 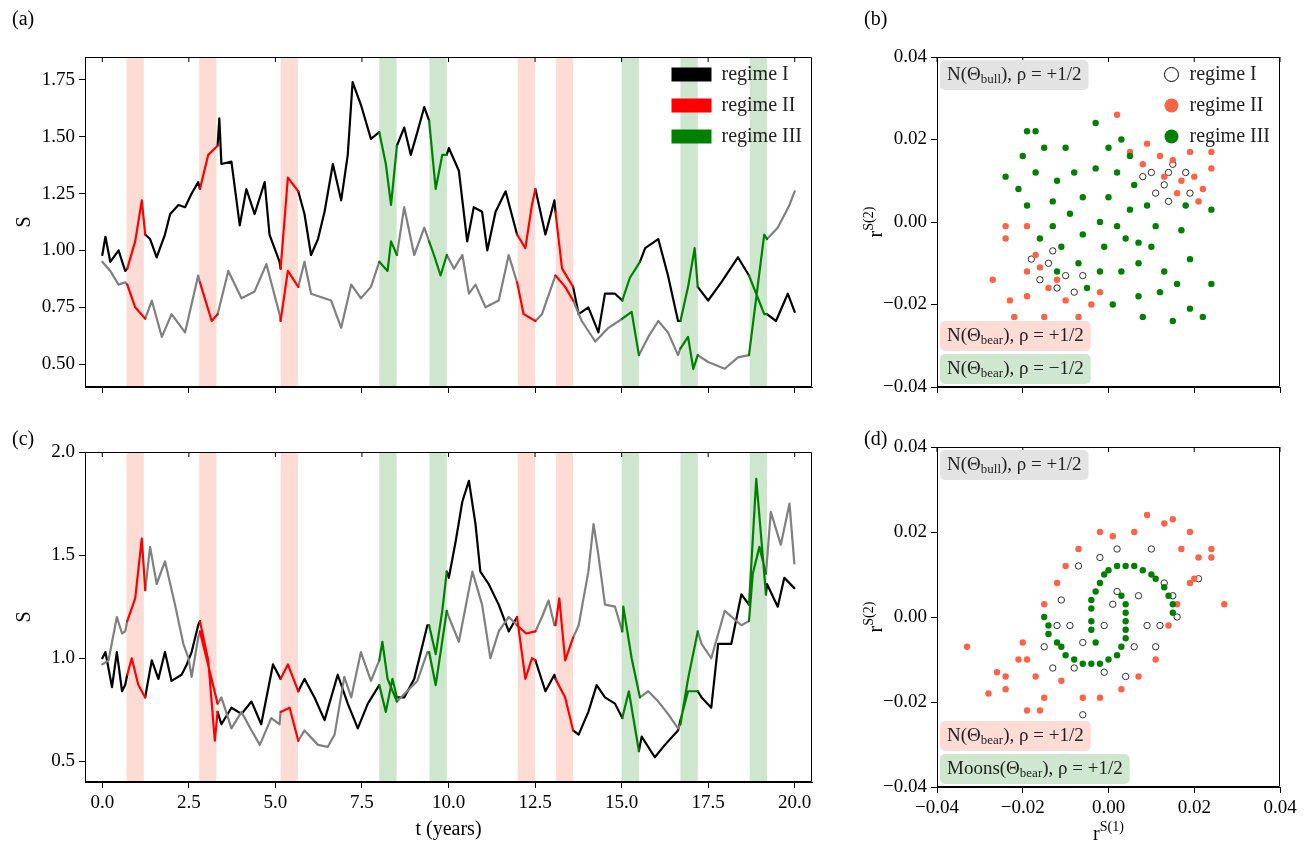 What do you see at coordinates (58, 249) in the screenshot?
I see `y-tick-label: 1.00` at bounding box center [58, 249].